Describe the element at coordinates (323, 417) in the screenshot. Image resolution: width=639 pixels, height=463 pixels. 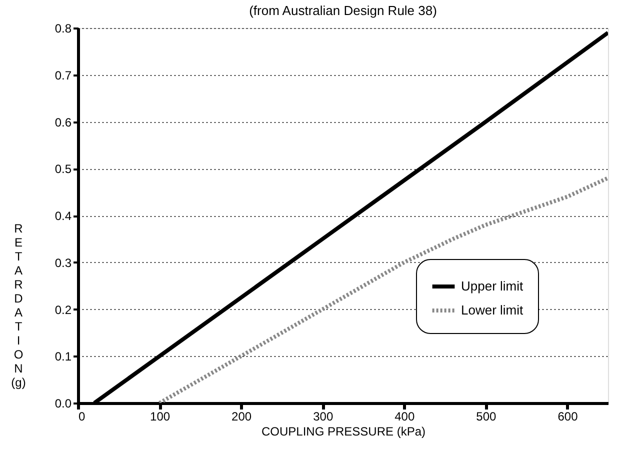
I see `x-tick-label: 300` at that location.